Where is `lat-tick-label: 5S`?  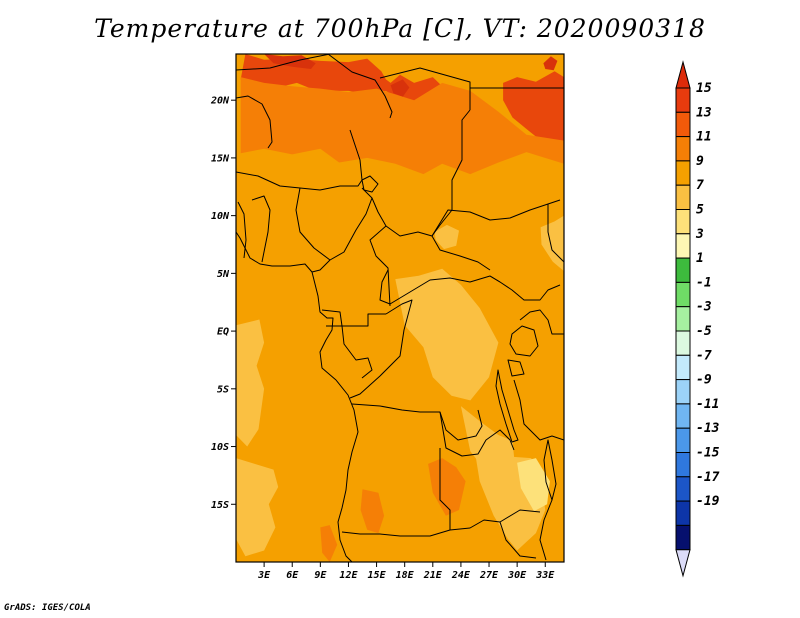 lat-tick-label: 5S is located at coordinates (223, 389).